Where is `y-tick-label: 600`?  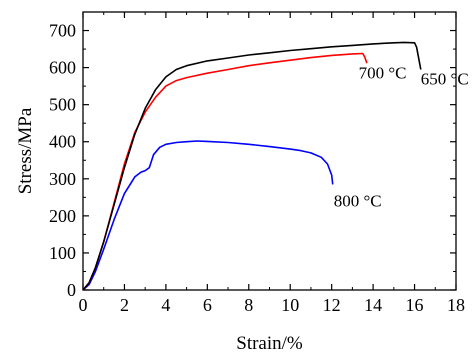
y-tick-label: 600 is located at coordinates (62, 68).